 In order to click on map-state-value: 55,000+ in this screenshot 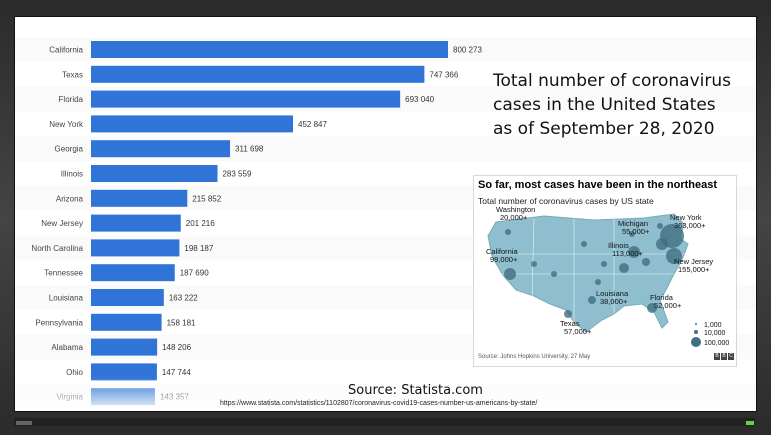, I will do `click(636, 231)`.